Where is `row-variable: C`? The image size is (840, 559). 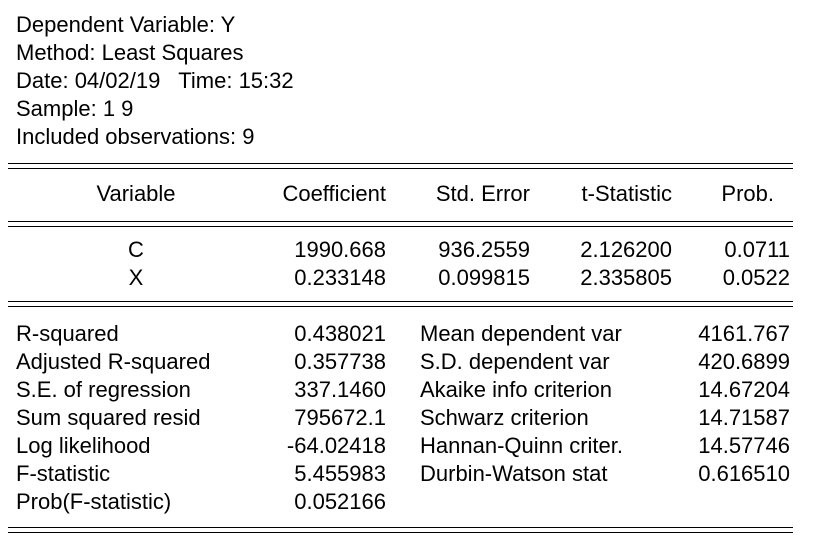 row-variable: C is located at coordinates (136, 249).